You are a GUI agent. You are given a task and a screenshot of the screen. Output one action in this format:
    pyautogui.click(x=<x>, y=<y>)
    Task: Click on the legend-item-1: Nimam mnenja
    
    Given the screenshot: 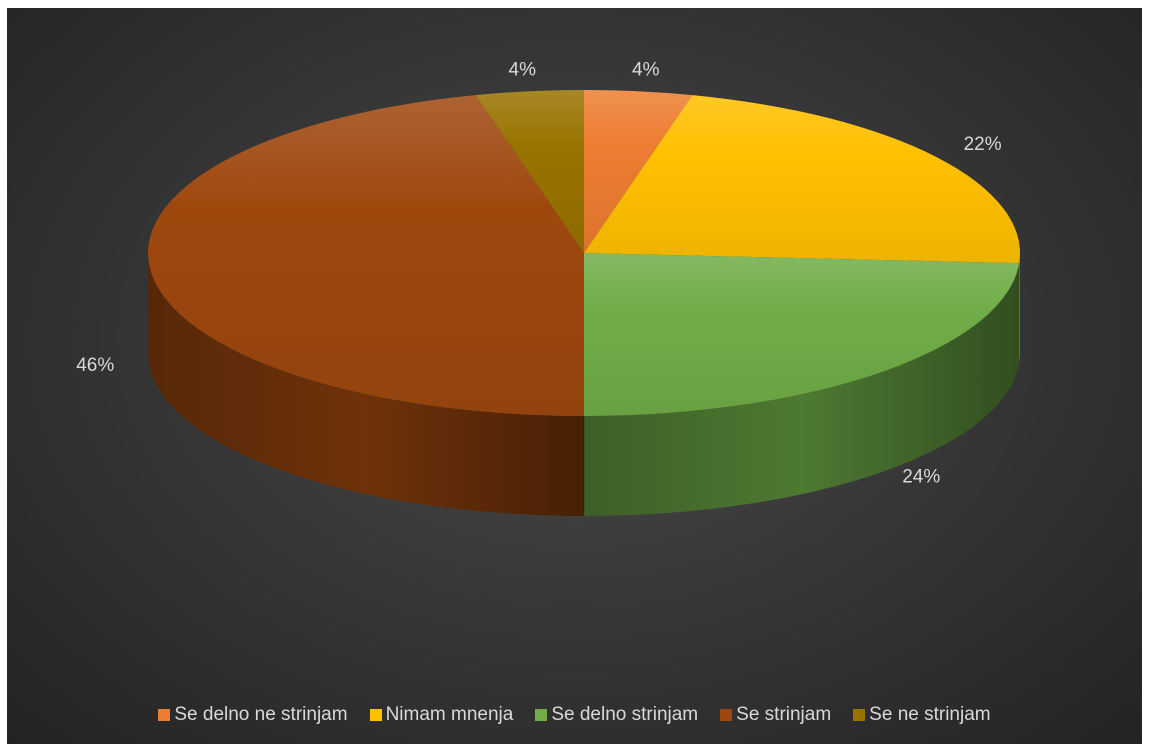 What is the action you would take?
    pyautogui.click(x=441, y=715)
    